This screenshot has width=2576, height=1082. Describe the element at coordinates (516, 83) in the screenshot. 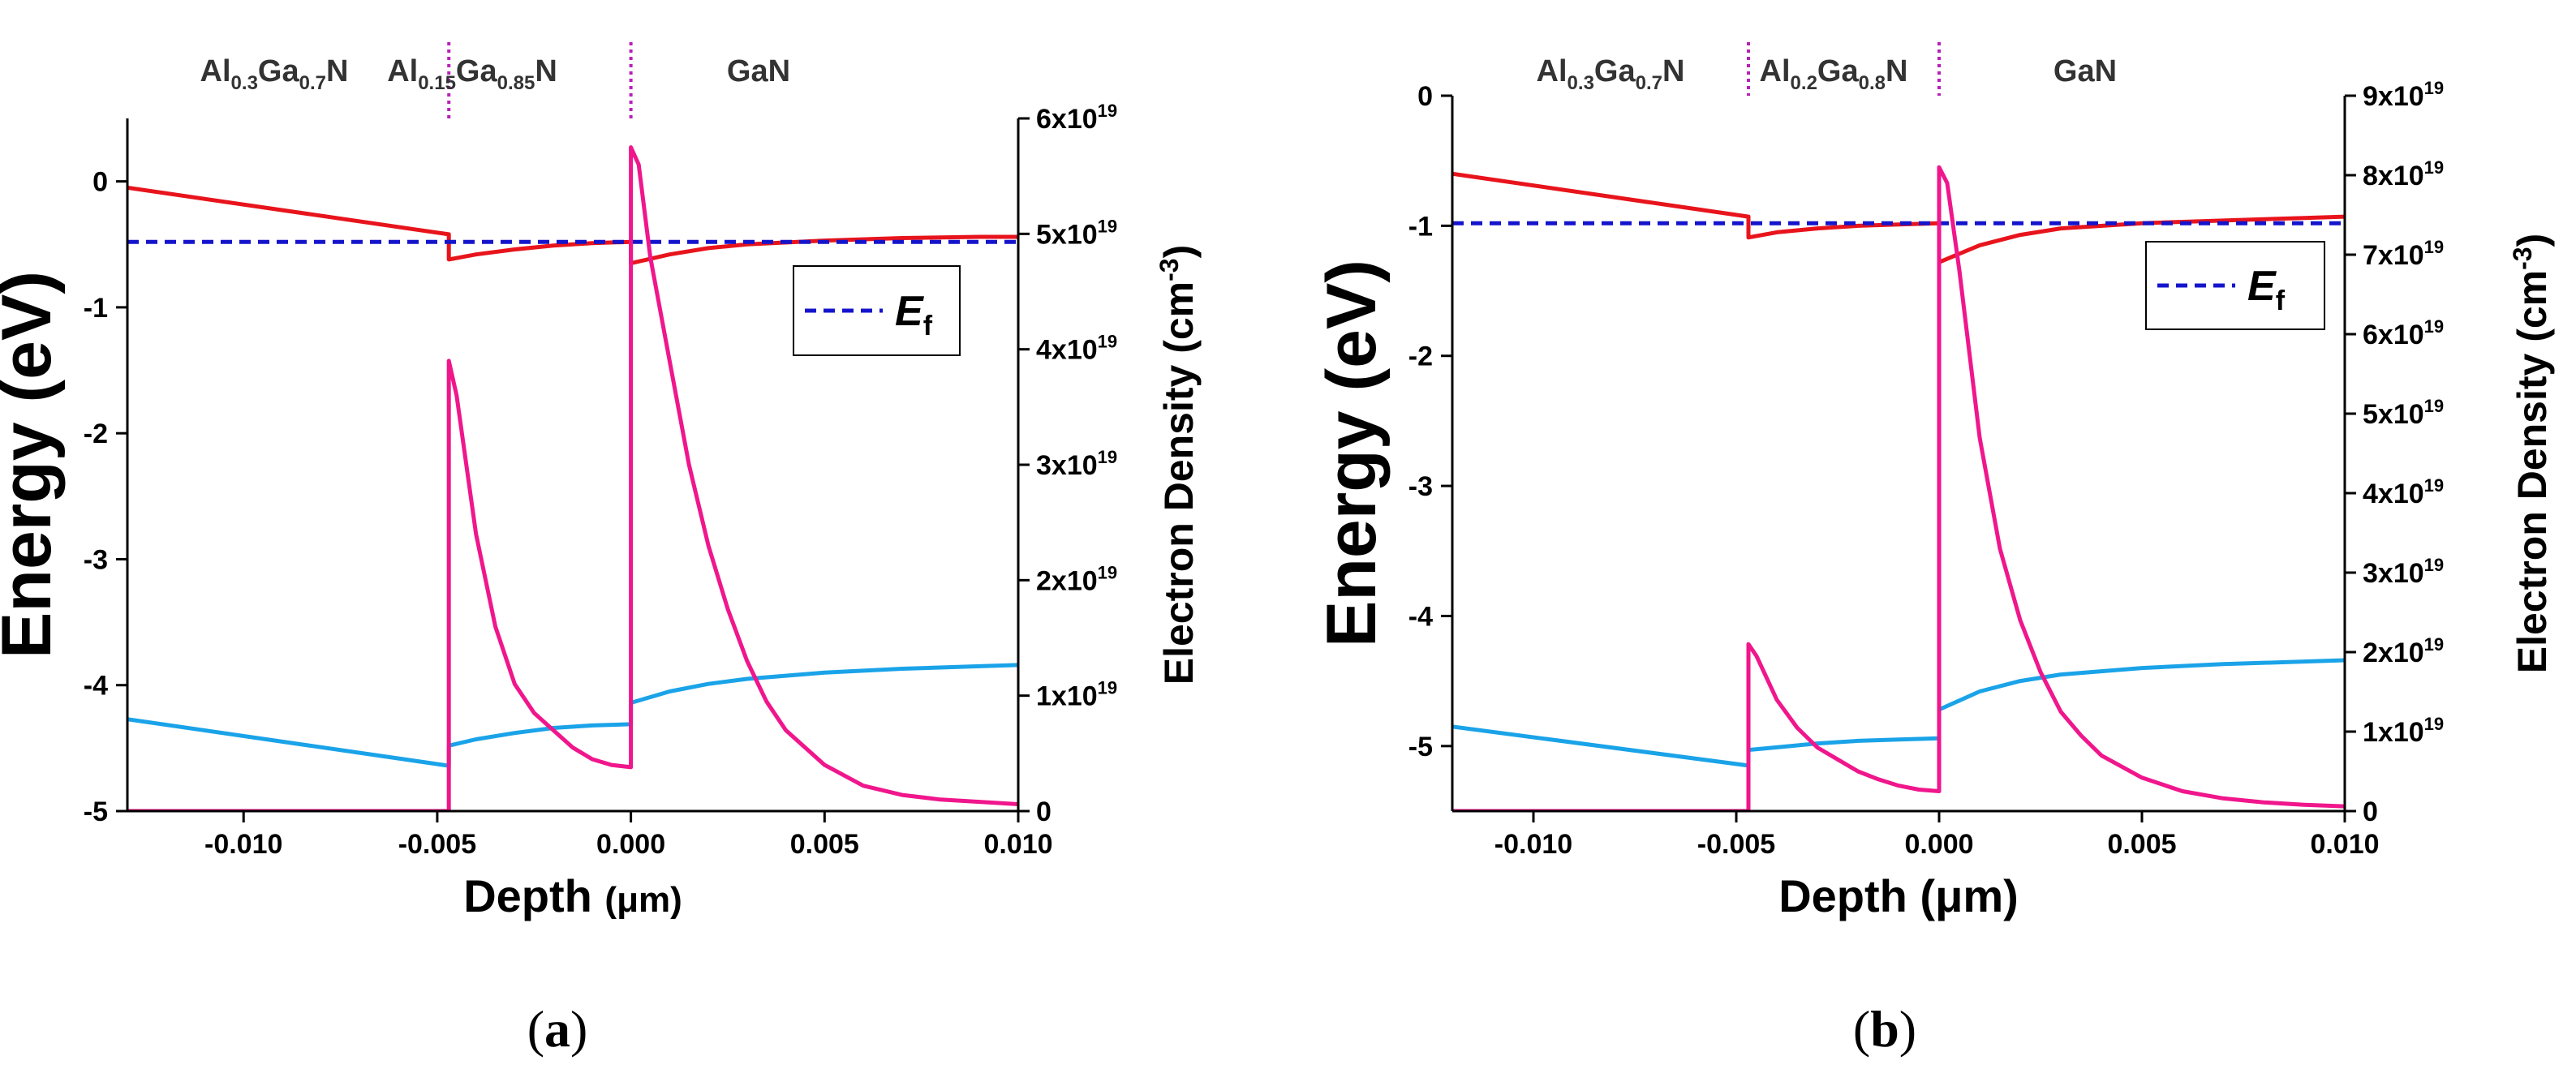

I see `layer-label-subscript: 0.85` at that location.